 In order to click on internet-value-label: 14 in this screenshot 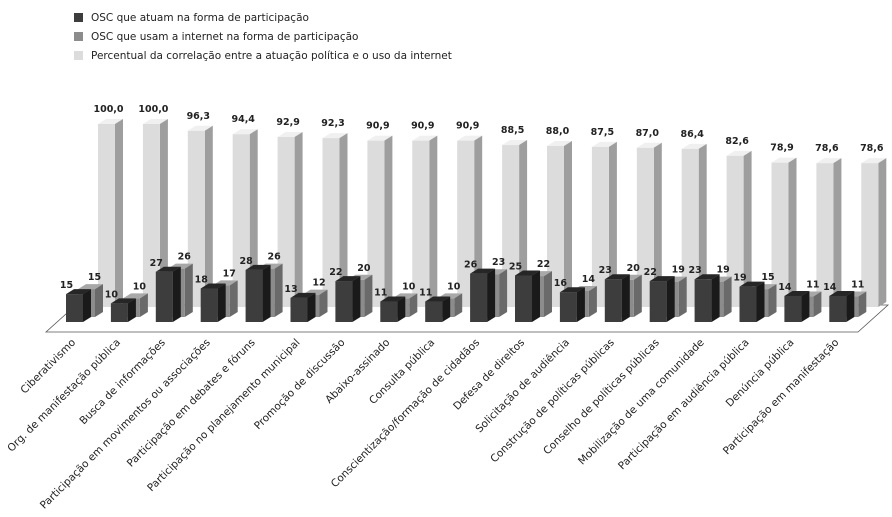, I will do `click(589, 279)`.